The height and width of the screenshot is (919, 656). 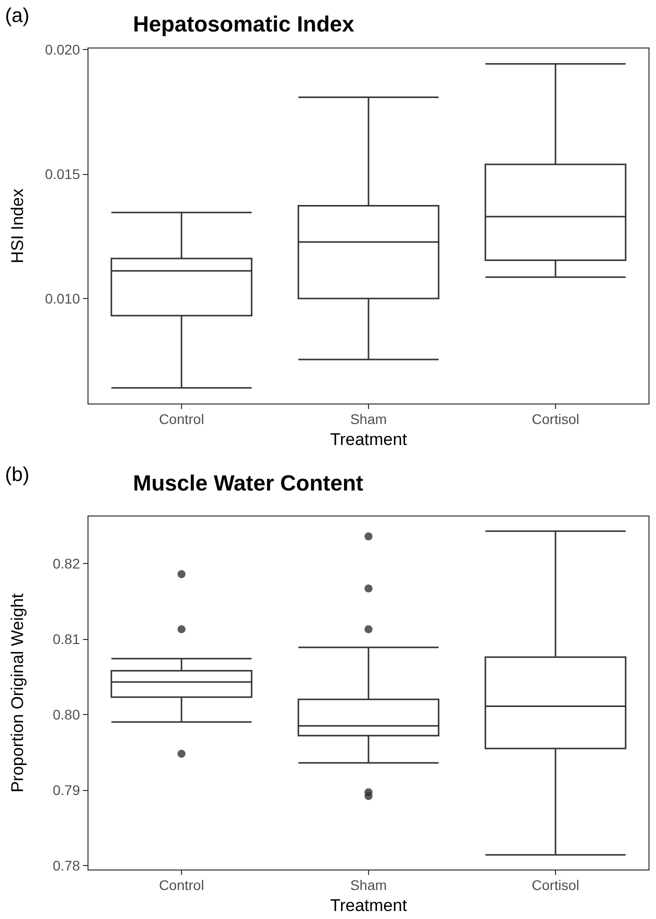 I want to click on chart-title: Hepatosomatic Index, so click(x=244, y=24).